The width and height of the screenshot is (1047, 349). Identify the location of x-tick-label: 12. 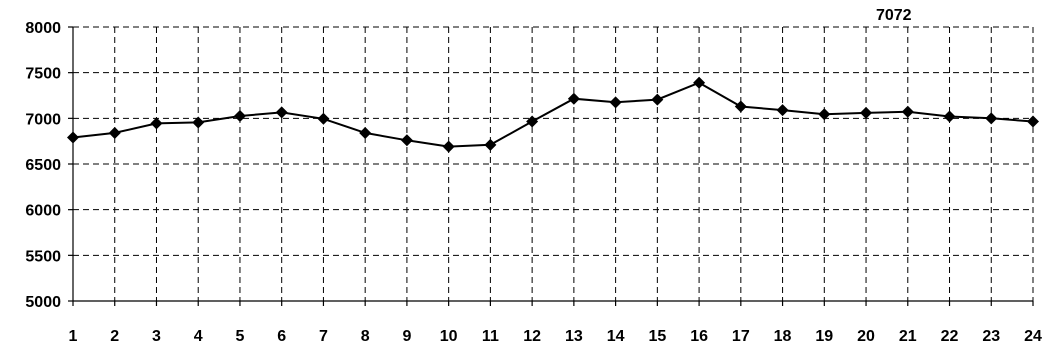
(532, 336).